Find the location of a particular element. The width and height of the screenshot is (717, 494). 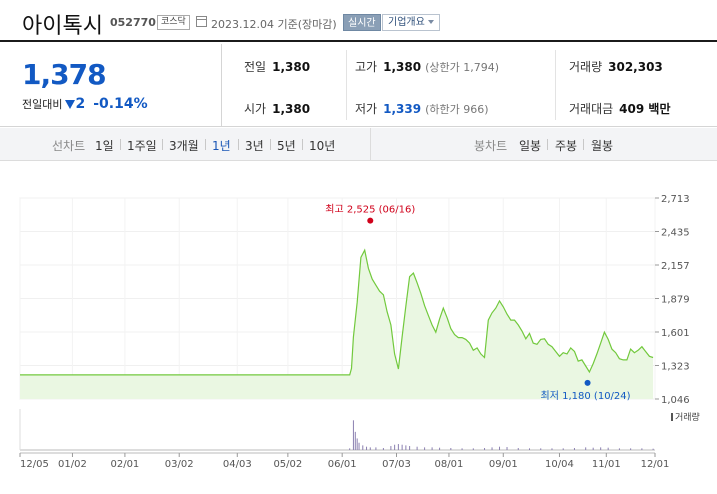

chevron-down-icon is located at coordinates (430, 22).